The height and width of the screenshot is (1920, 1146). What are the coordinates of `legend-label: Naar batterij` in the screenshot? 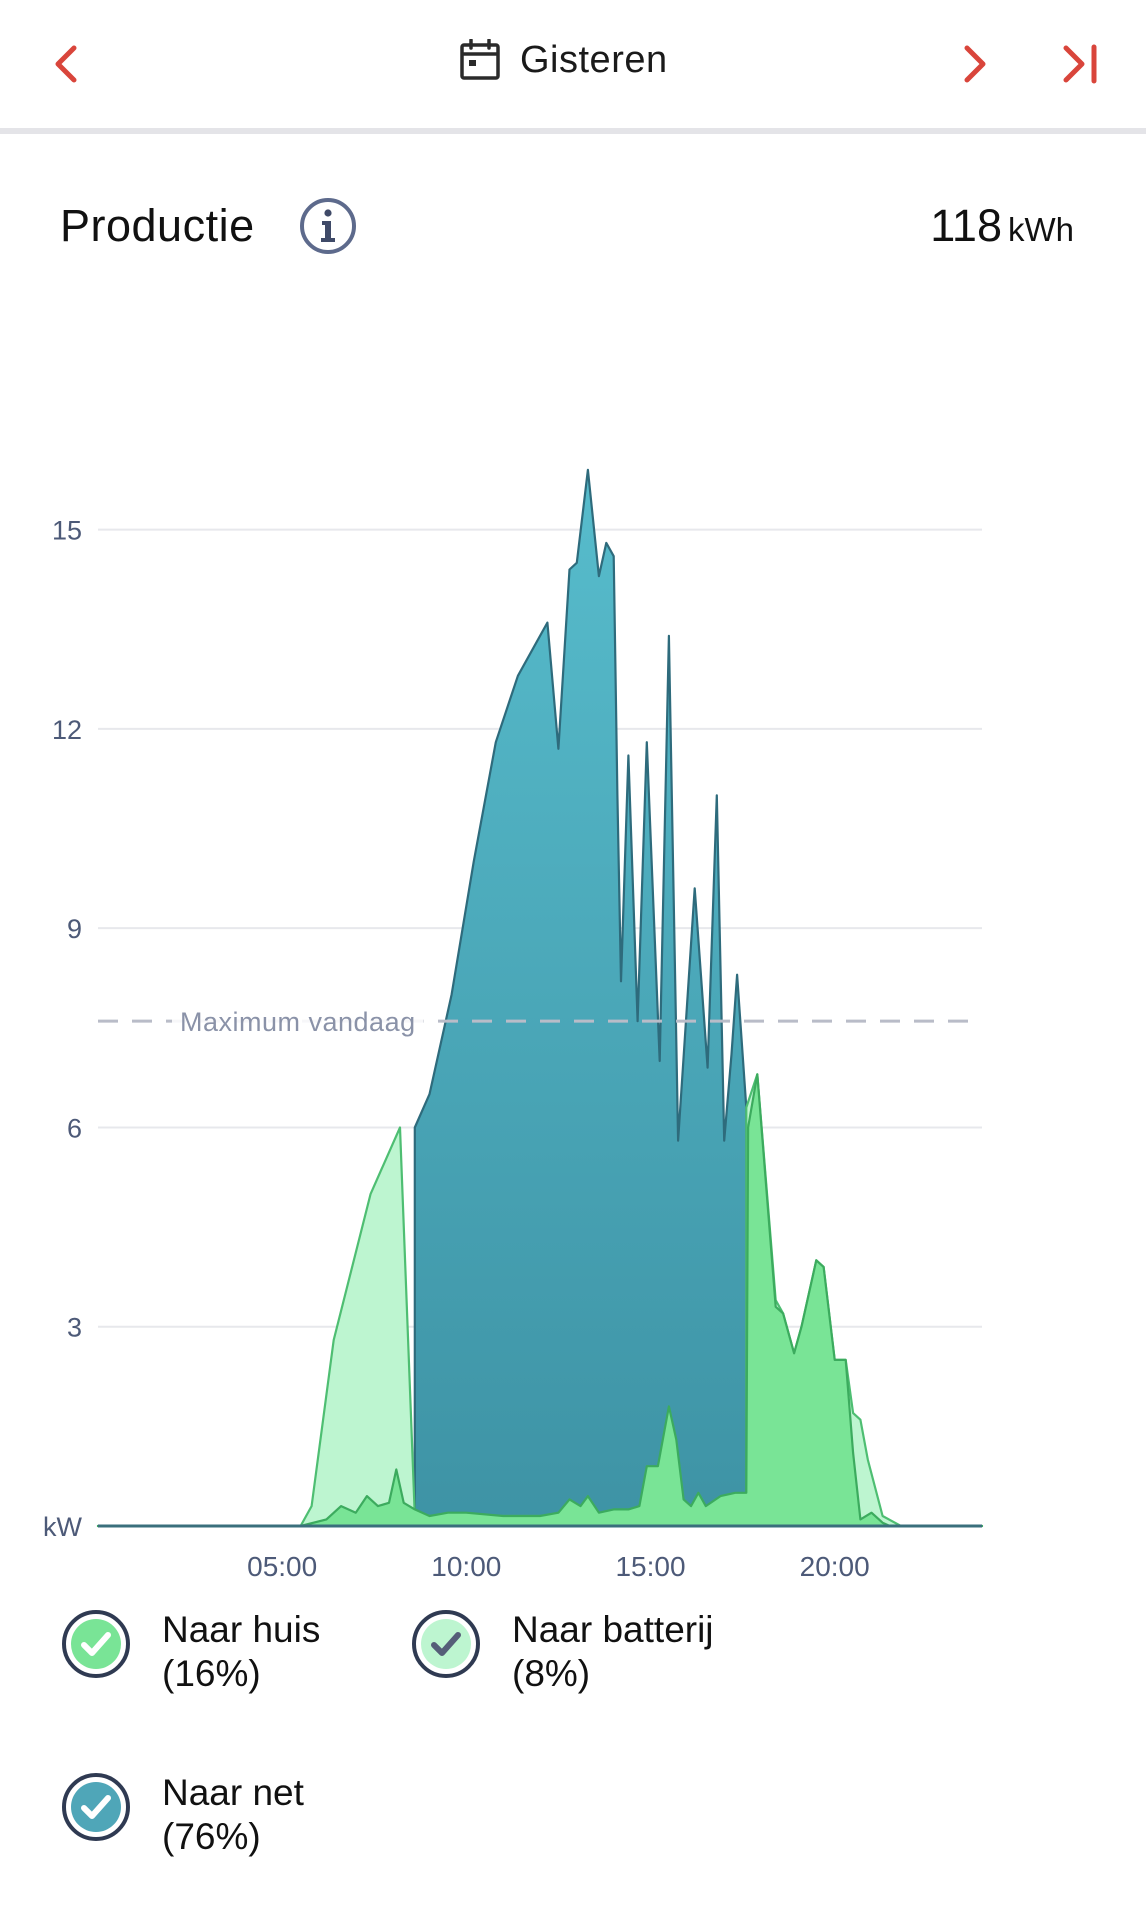 It's located at (613, 1629).